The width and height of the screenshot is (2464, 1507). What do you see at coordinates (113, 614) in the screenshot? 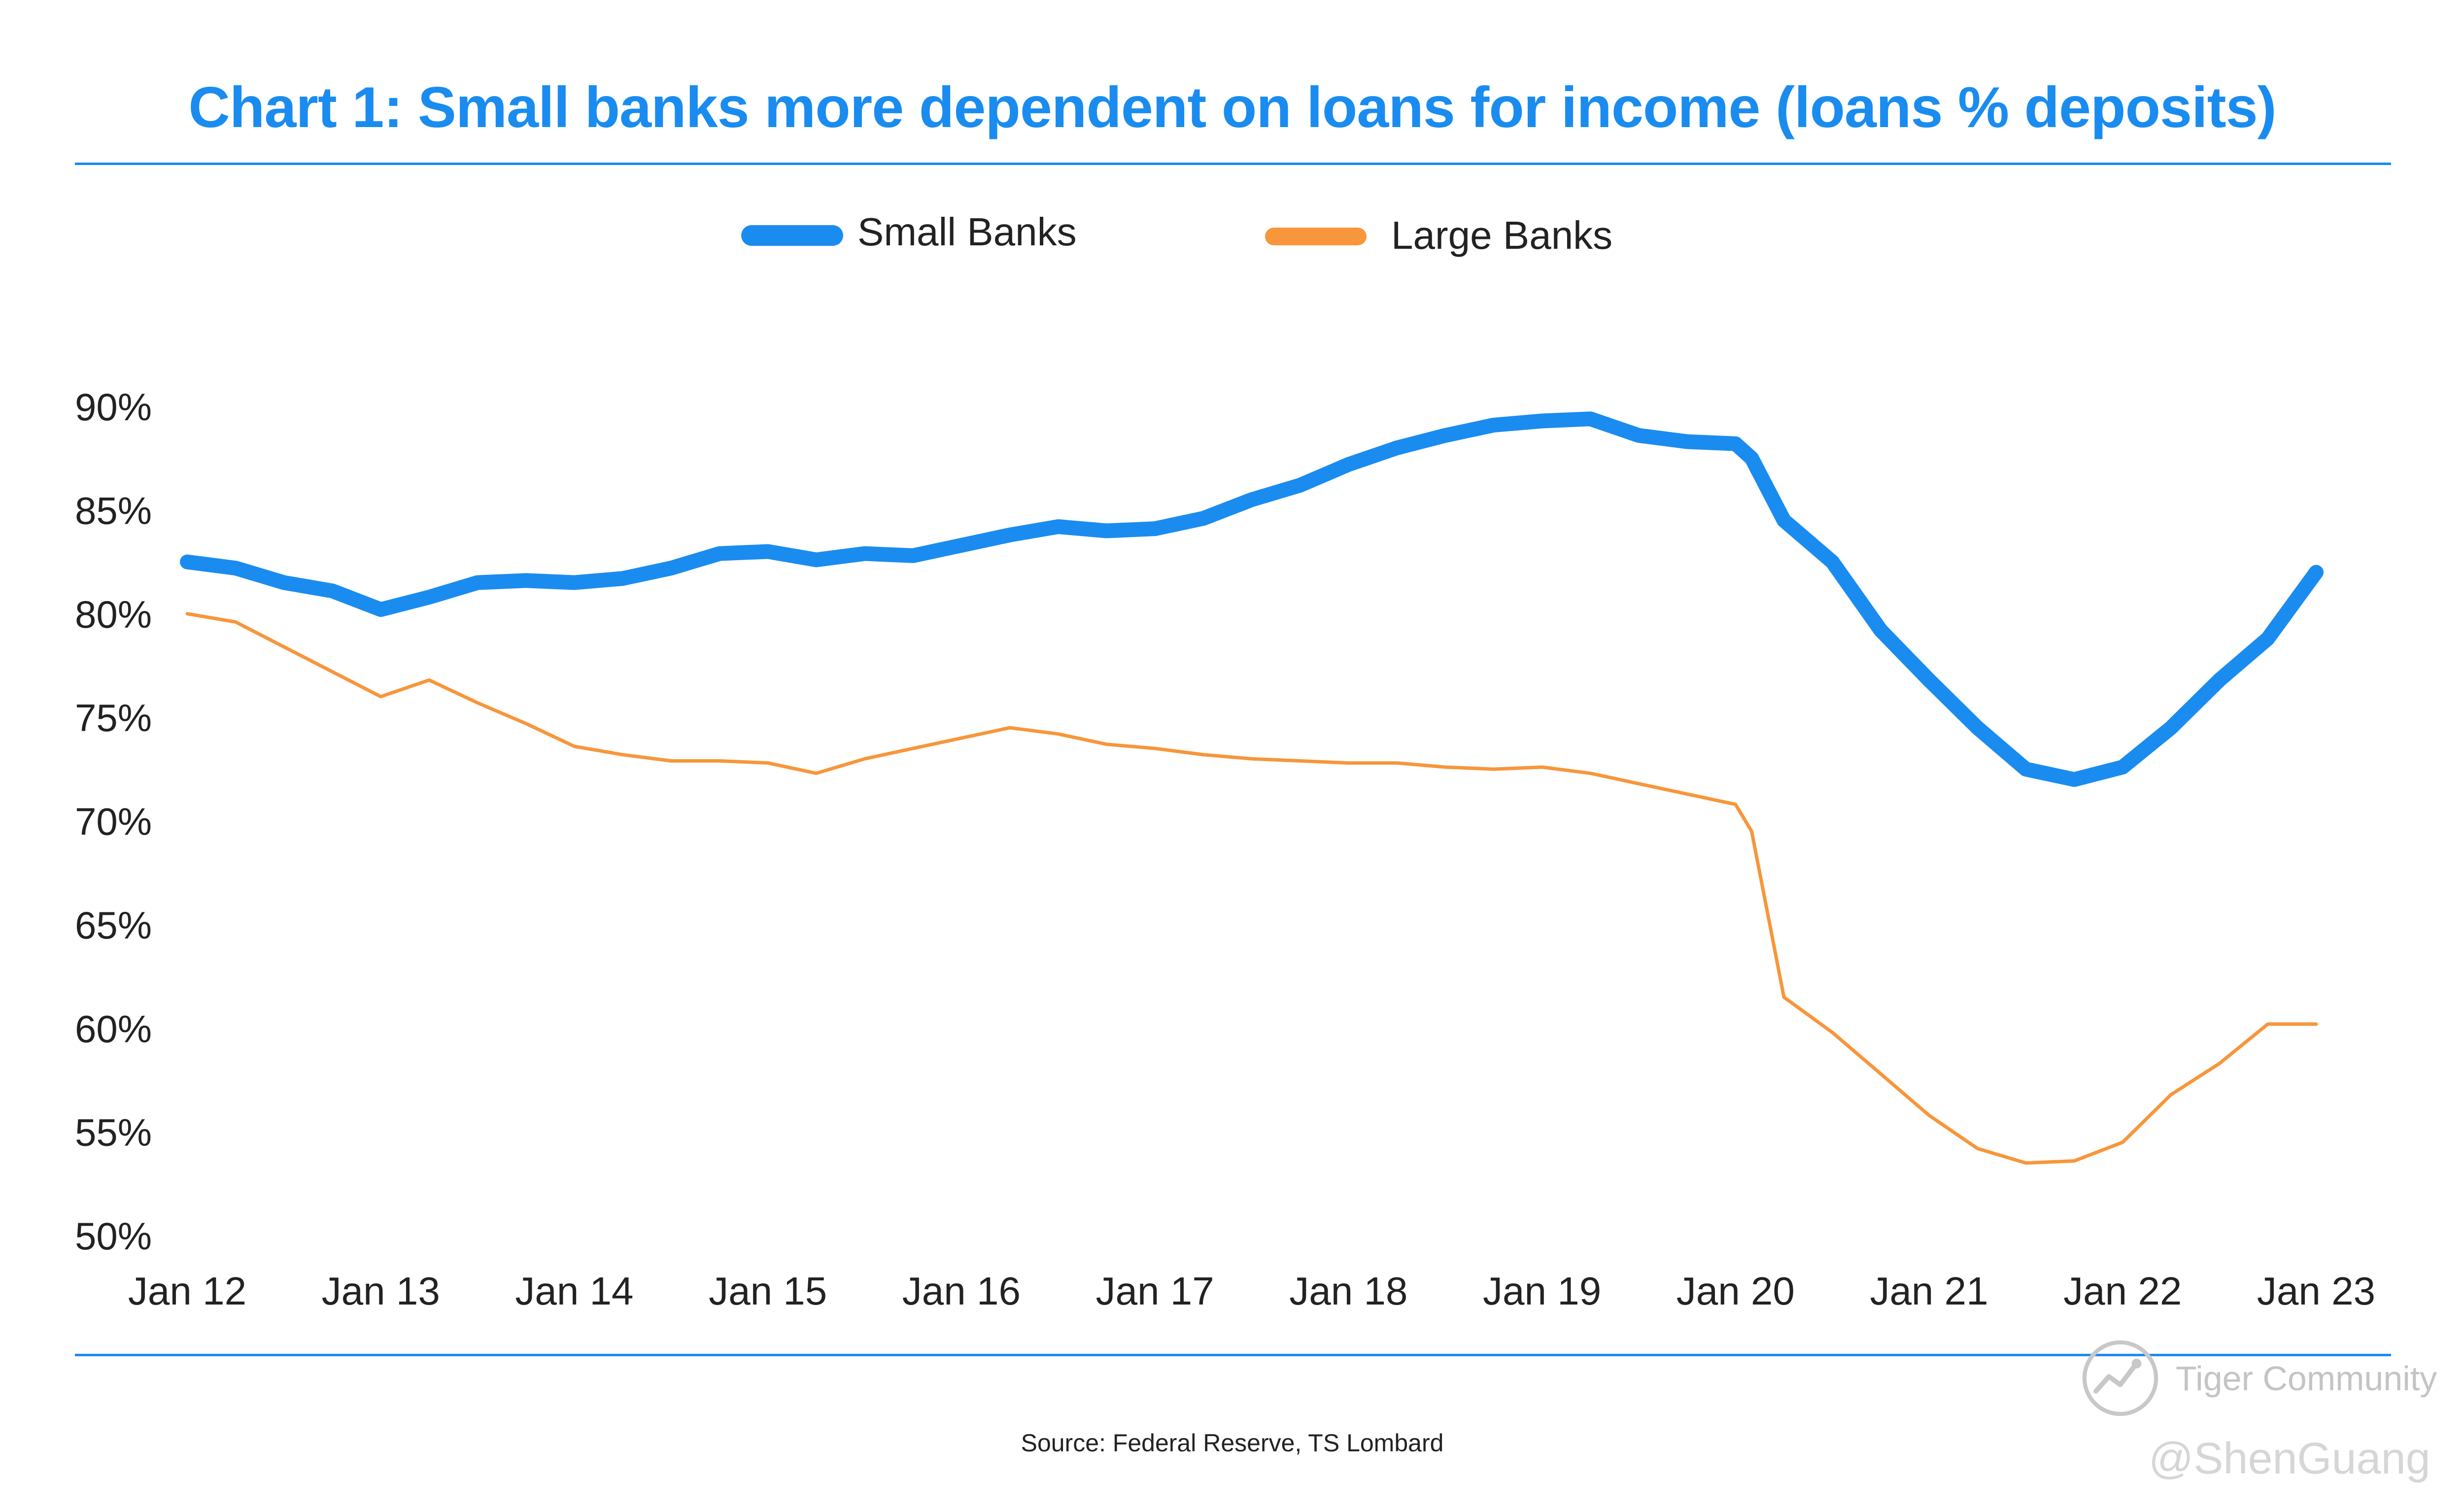
I see `y-tick-label: 80%` at bounding box center [113, 614].